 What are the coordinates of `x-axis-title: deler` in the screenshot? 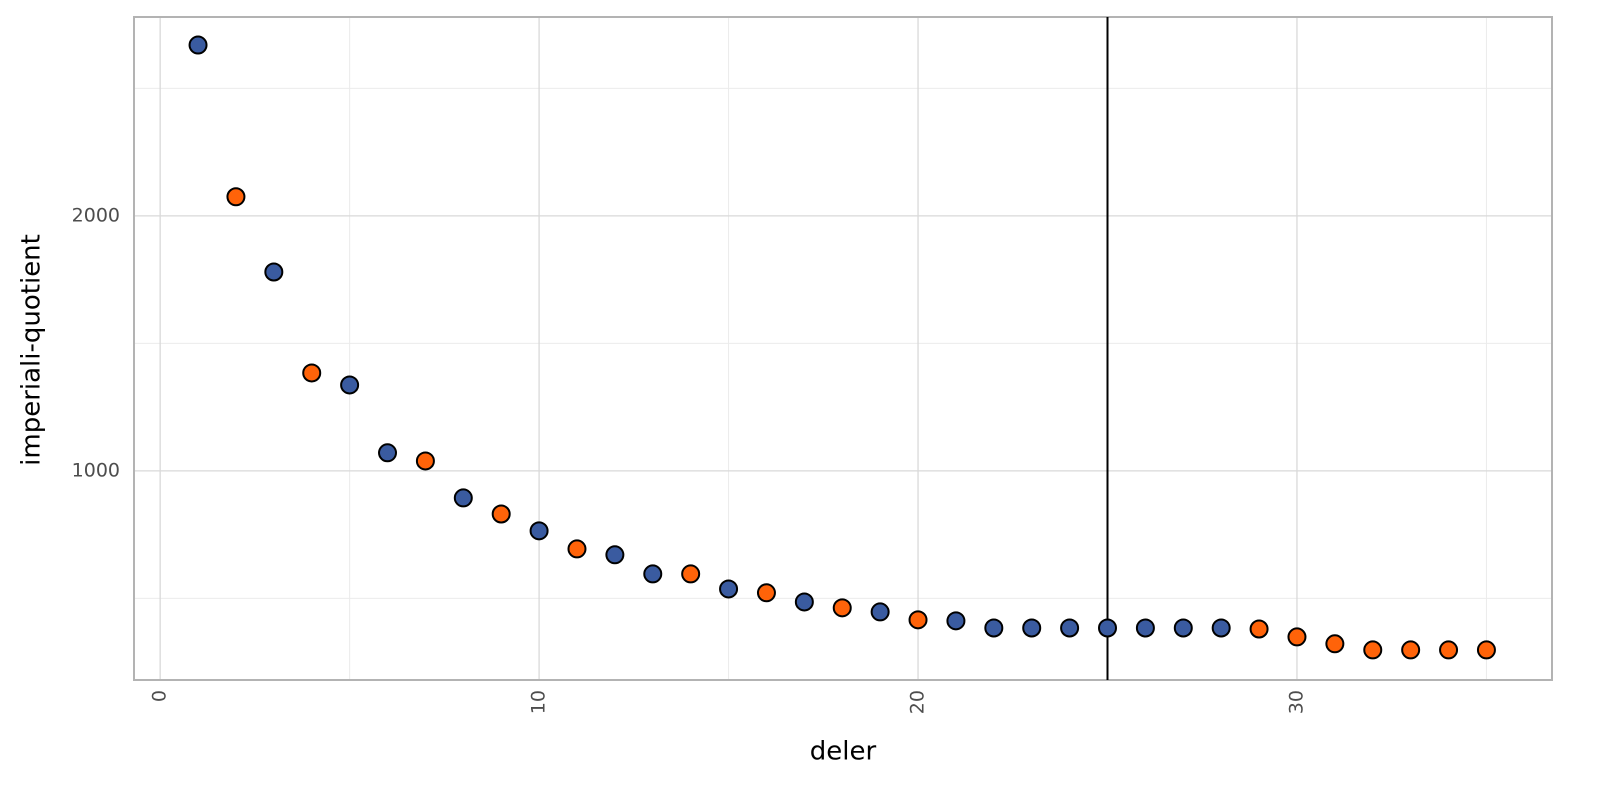 It's located at (843, 752).